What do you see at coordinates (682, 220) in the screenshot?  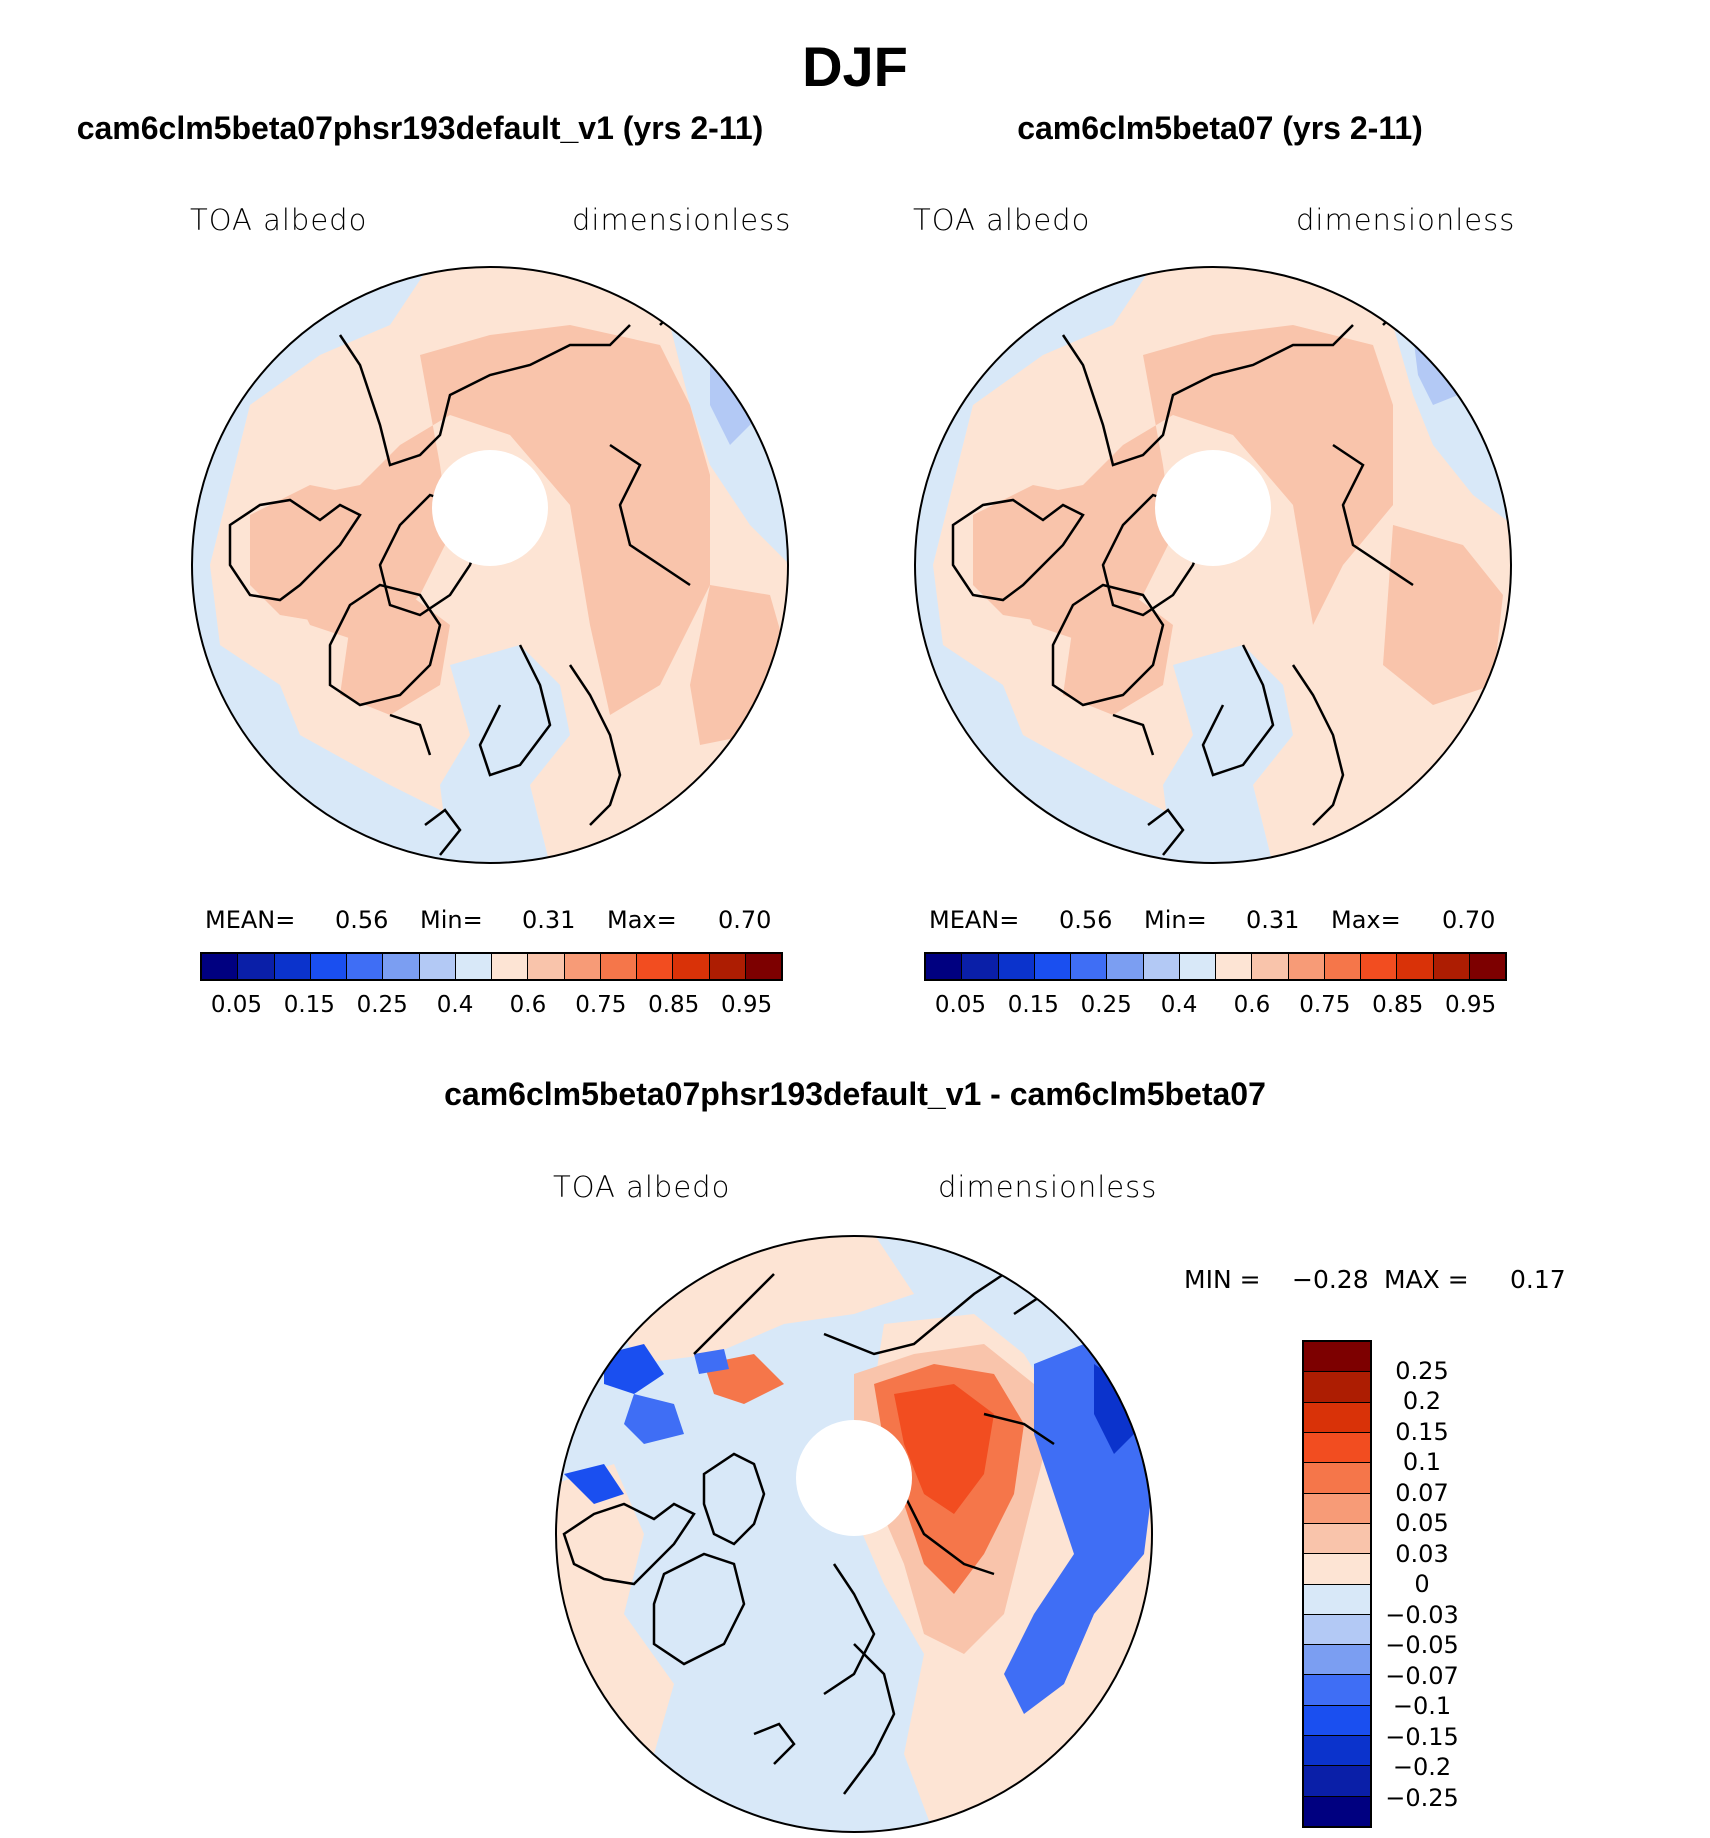 I see `panel-1-units: dimensionless` at bounding box center [682, 220].